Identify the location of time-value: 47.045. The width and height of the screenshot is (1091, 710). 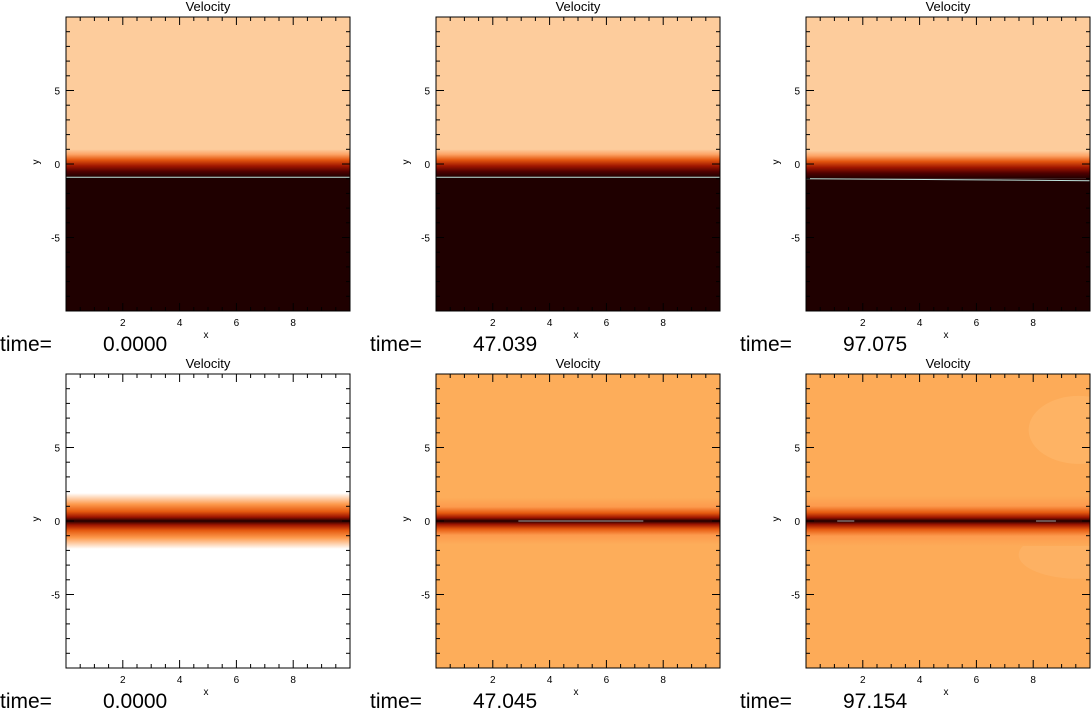
(505, 700).